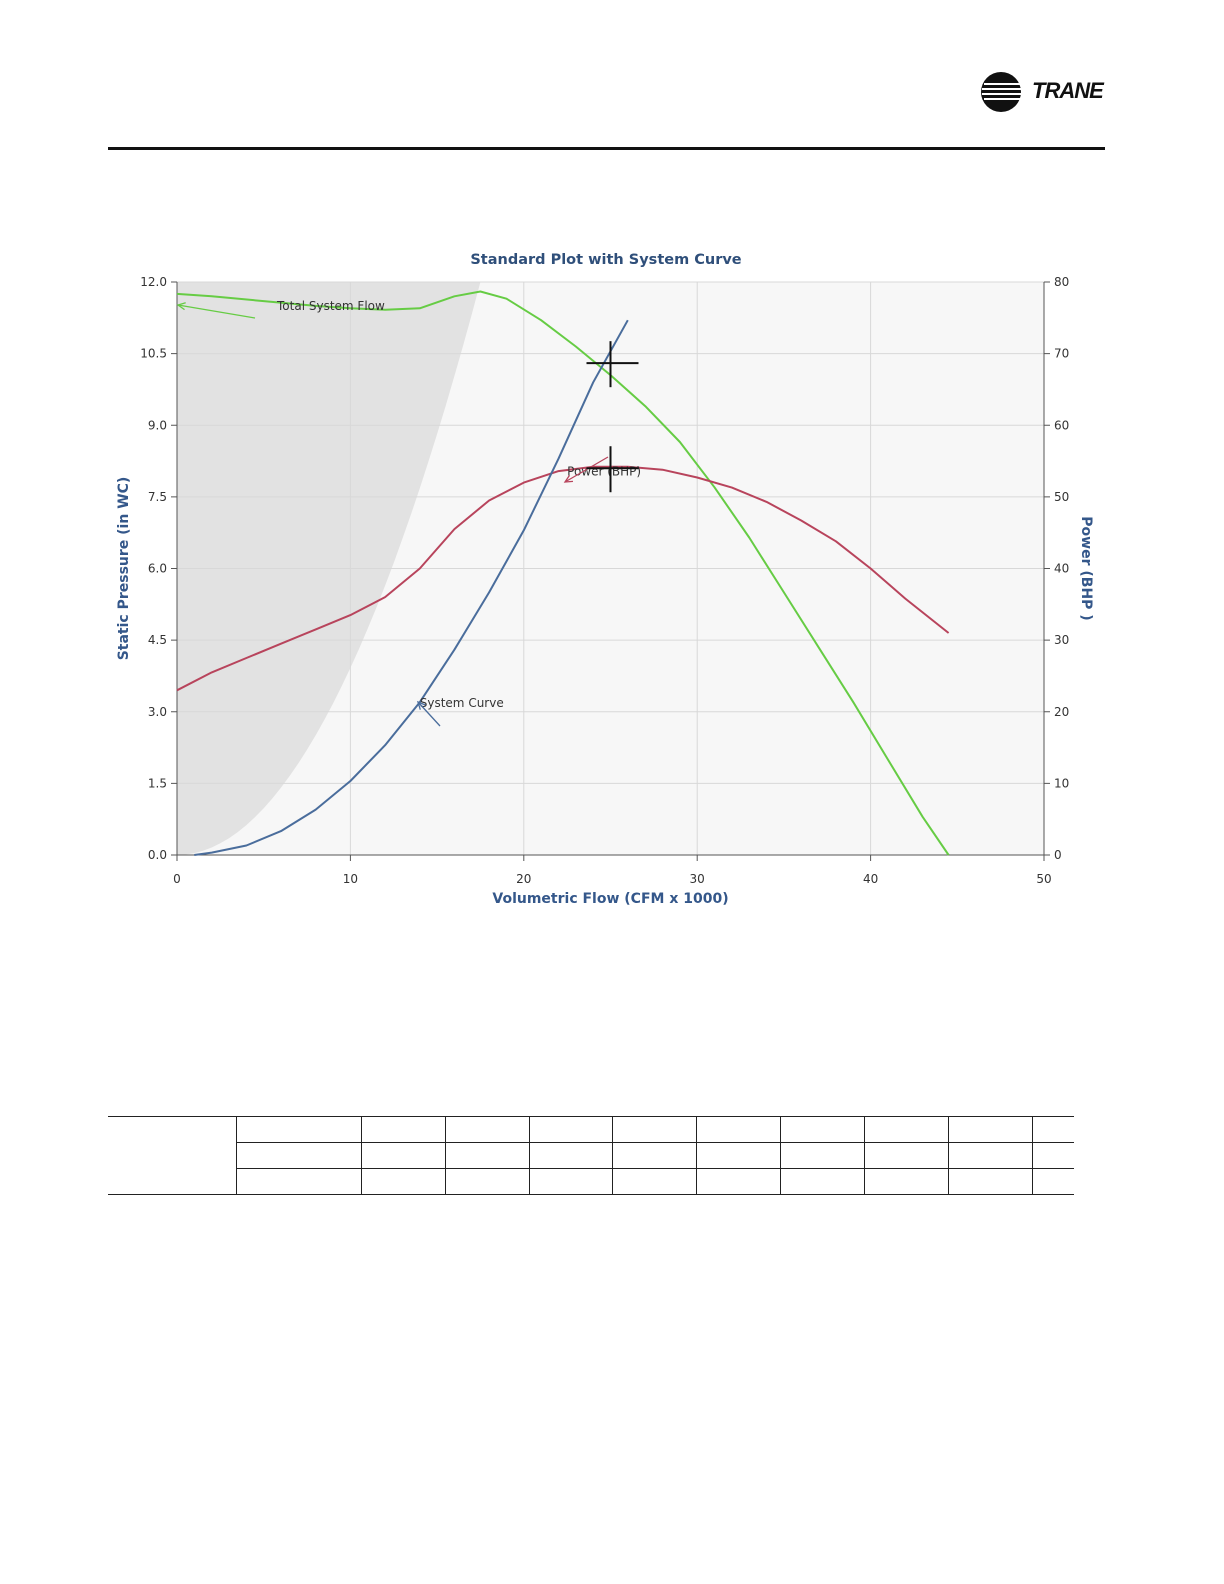 Image resolution: width=1224 pixels, height=1584 pixels. What do you see at coordinates (157, 855) in the screenshot?
I see `y-tick-label: 0.0` at bounding box center [157, 855].